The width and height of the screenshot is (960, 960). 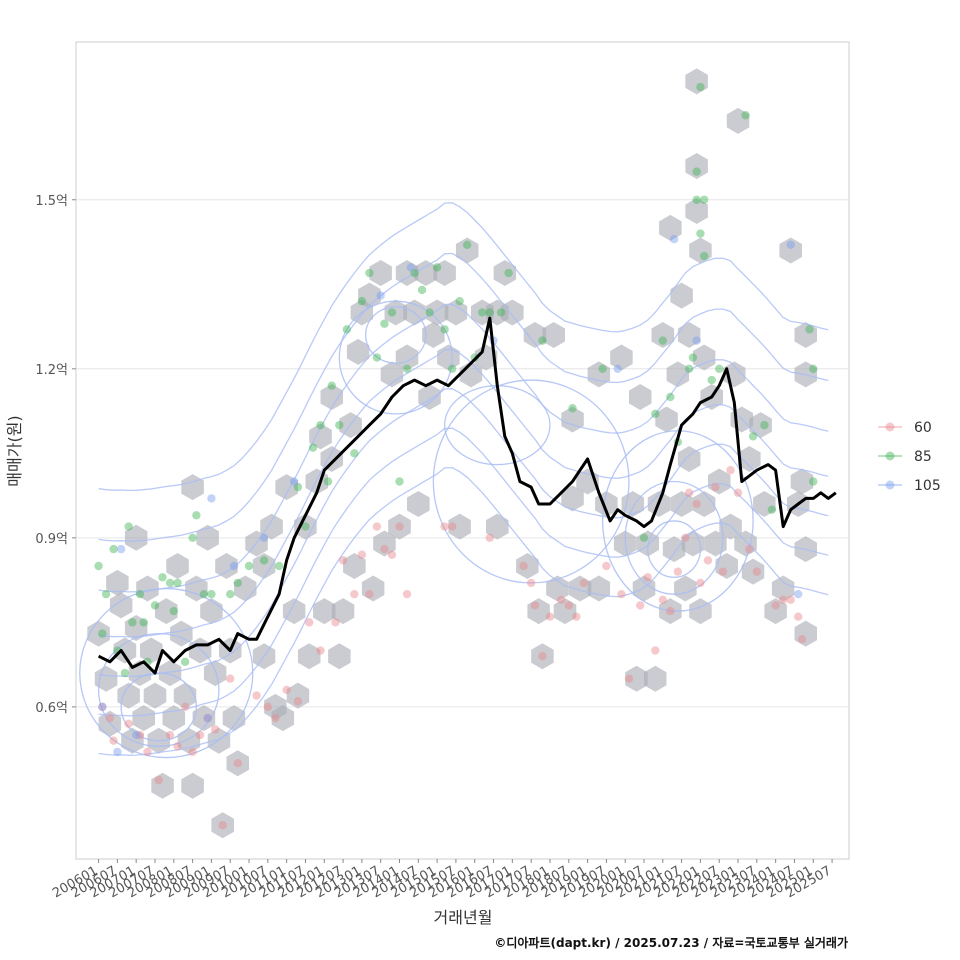 I want to click on legend-label-60: 60, so click(x=923, y=428).